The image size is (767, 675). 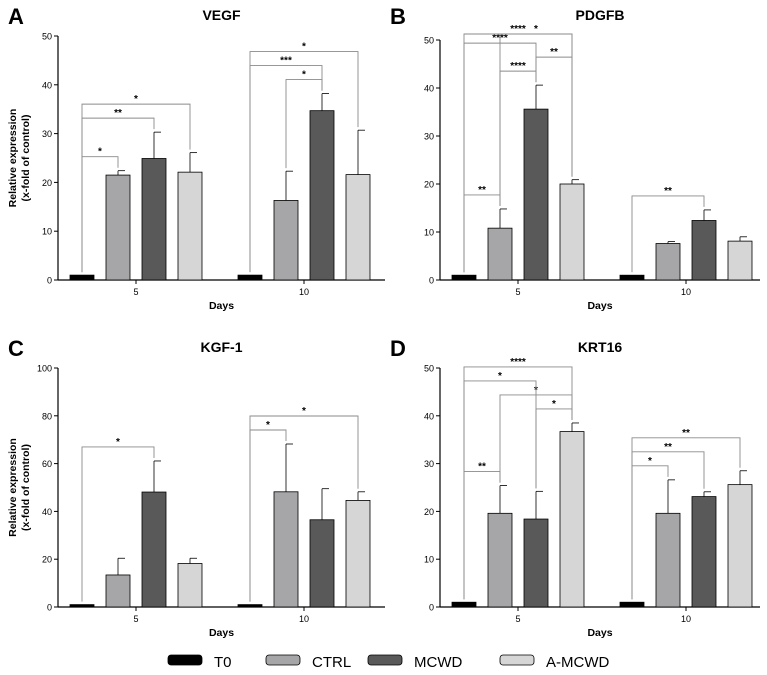 I want to click on legend-label-ctrl: CTRL, so click(x=331, y=662).